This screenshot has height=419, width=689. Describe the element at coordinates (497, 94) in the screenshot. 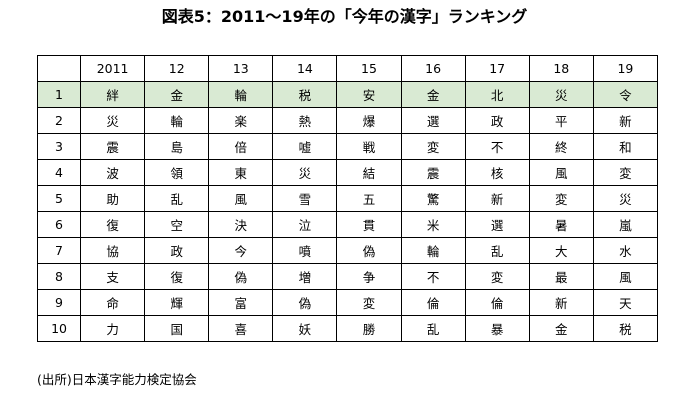

I see `kanji-cell: 北` at that location.